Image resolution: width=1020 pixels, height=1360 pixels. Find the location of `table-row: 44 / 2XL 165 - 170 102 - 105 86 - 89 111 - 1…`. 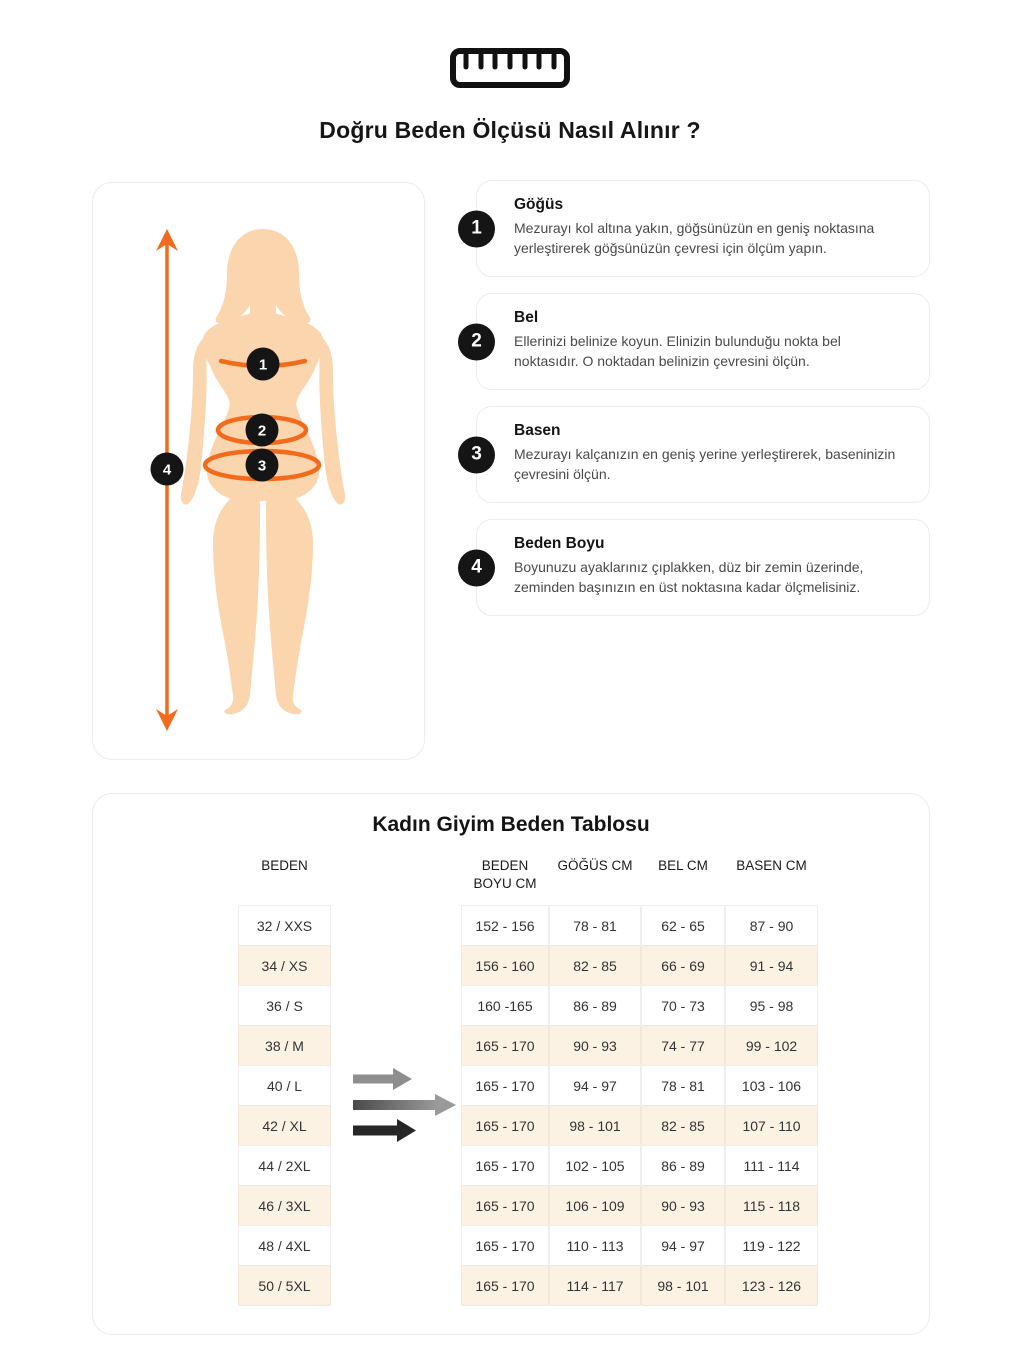

table-row: 44 / 2XL 165 - 170 102 - 105 86 - 89 111 - 1… is located at coordinates (528, 1165).